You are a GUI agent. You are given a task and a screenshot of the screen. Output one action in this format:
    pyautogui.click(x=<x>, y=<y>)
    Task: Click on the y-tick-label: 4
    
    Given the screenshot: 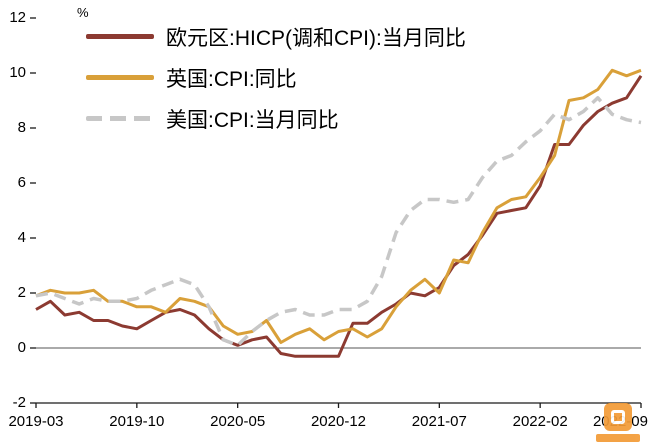 What is the action you would take?
    pyautogui.click(x=21, y=237)
    